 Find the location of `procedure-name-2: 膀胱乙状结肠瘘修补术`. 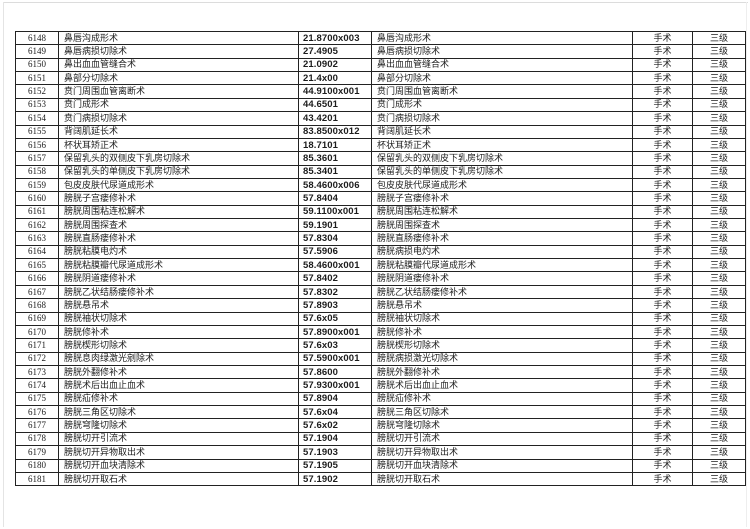

procedure-name-2: 膀胱乙状结肠瘘修补术 is located at coordinates (502, 292).